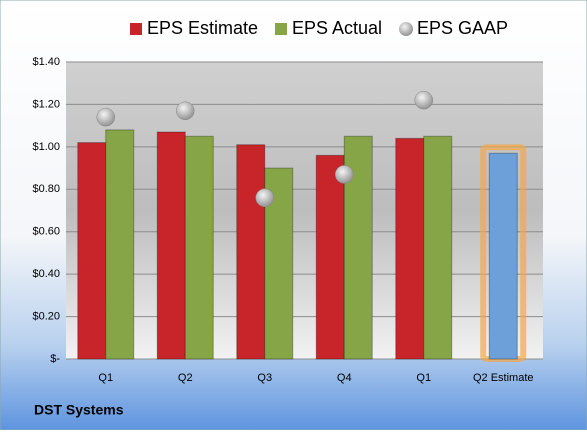  What do you see at coordinates (185, 378) in the screenshot?
I see `x-tick-label: Q2` at bounding box center [185, 378].